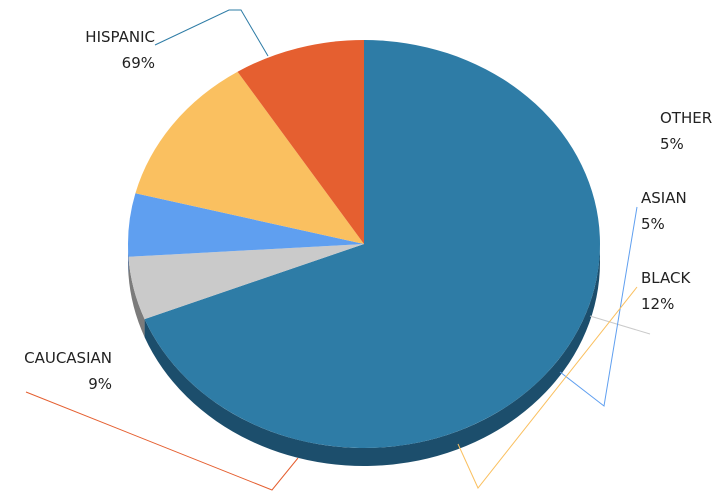 Image resolution: width=721 pixels, height=494 pixels. What do you see at coordinates (664, 198) in the screenshot?
I see `label-asian: ASIAN` at bounding box center [664, 198].